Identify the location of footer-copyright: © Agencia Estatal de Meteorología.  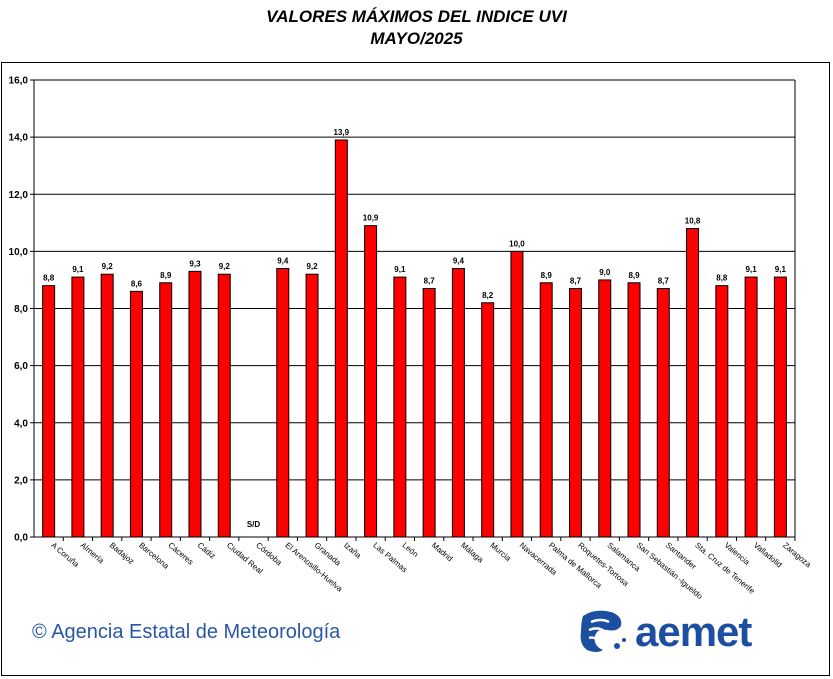
(186, 632).